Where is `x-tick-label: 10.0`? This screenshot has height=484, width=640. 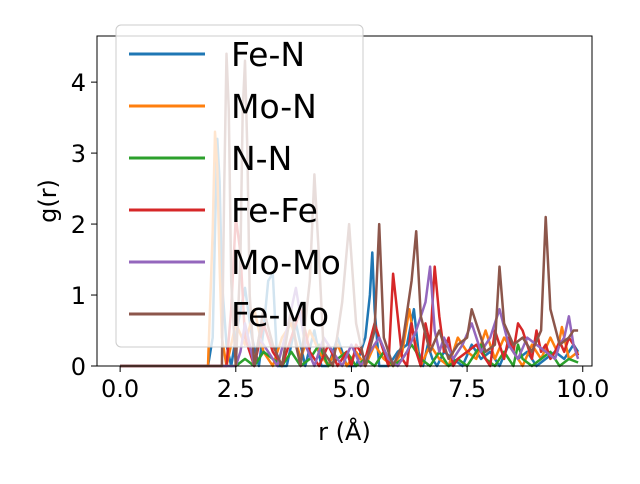
x-tick-label: 10.0 is located at coordinates (582, 389).